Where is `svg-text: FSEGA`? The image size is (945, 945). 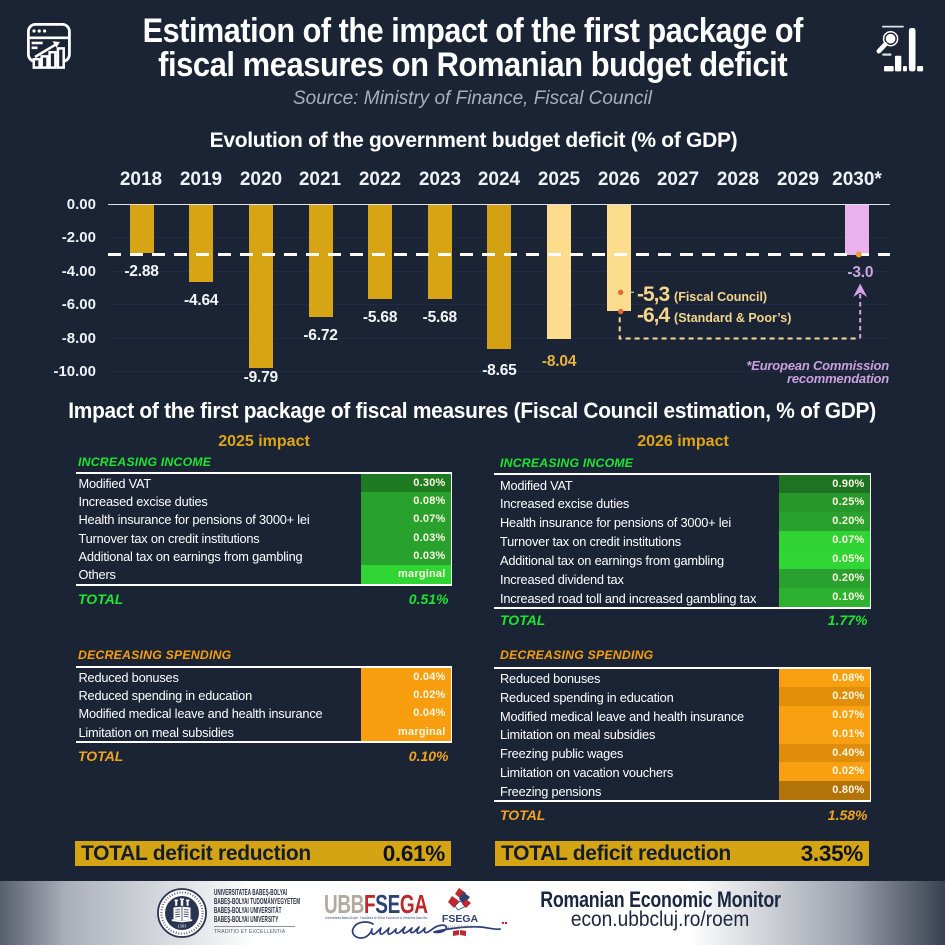 svg-text: FSEGA is located at coordinates (460, 919).